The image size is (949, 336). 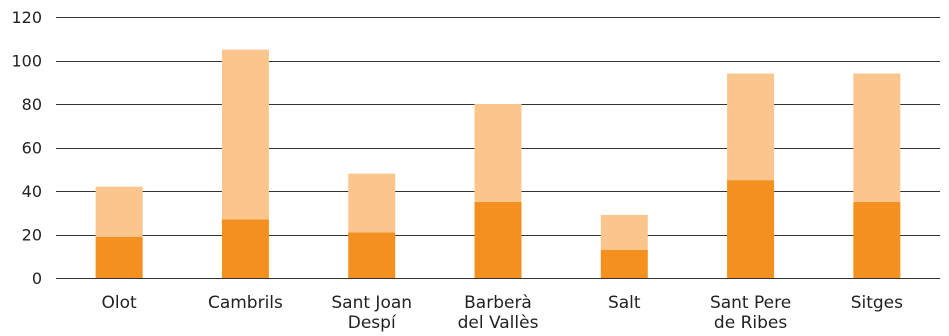 I want to click on y-tick-label: 0, so click(x=37, y=278).